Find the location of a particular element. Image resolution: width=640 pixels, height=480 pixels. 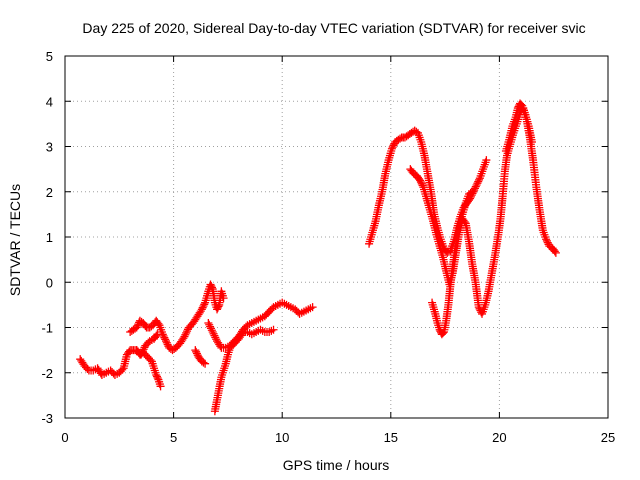

x-tick-label: 15 is located at coordinates (391, 437).